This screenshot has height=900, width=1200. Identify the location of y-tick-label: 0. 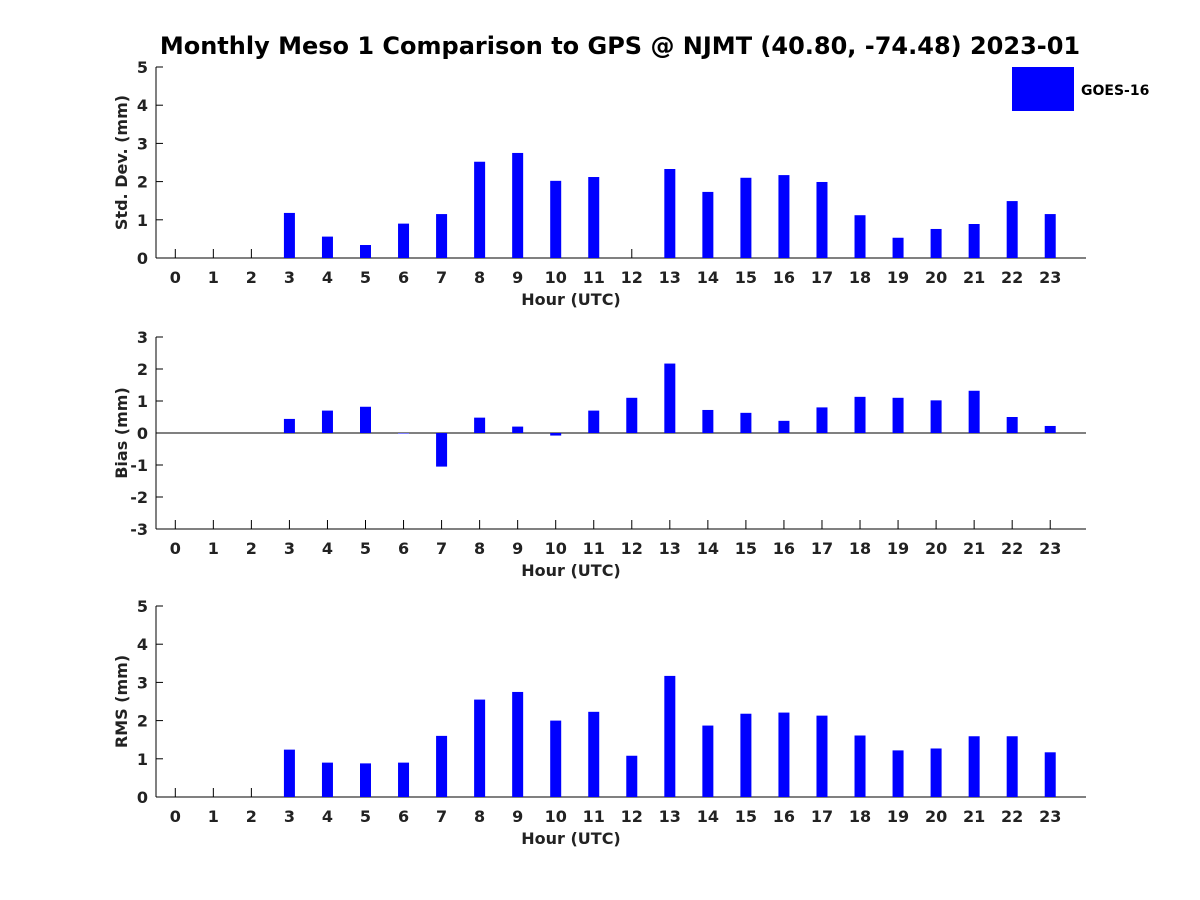
(142, 797).